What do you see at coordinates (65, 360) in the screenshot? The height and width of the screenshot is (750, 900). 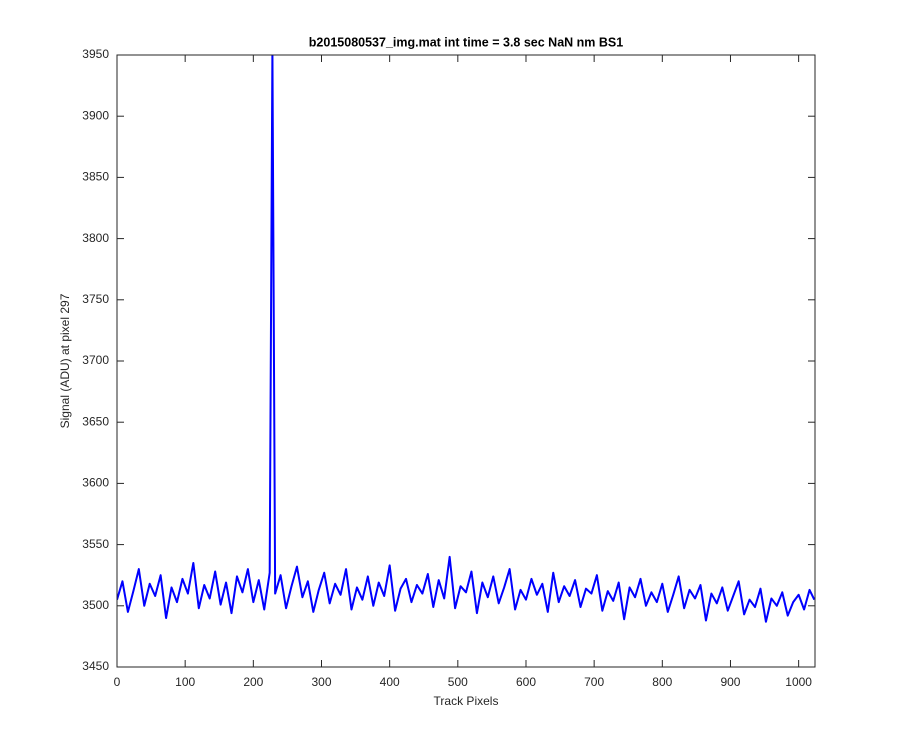 I see `y-axis-label: Signal (ADU) at pixel 297` at bounding box center [65, 360].